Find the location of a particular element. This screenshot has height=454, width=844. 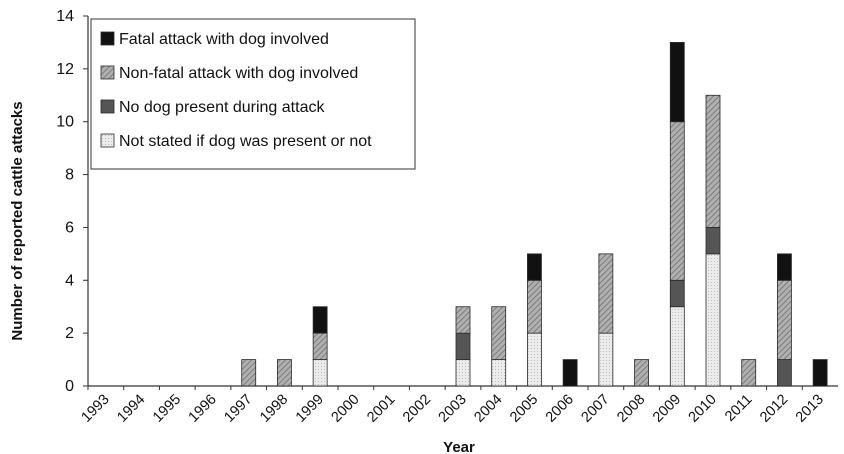

x-tick-label: 2000 is located at coordinates (346, 409).